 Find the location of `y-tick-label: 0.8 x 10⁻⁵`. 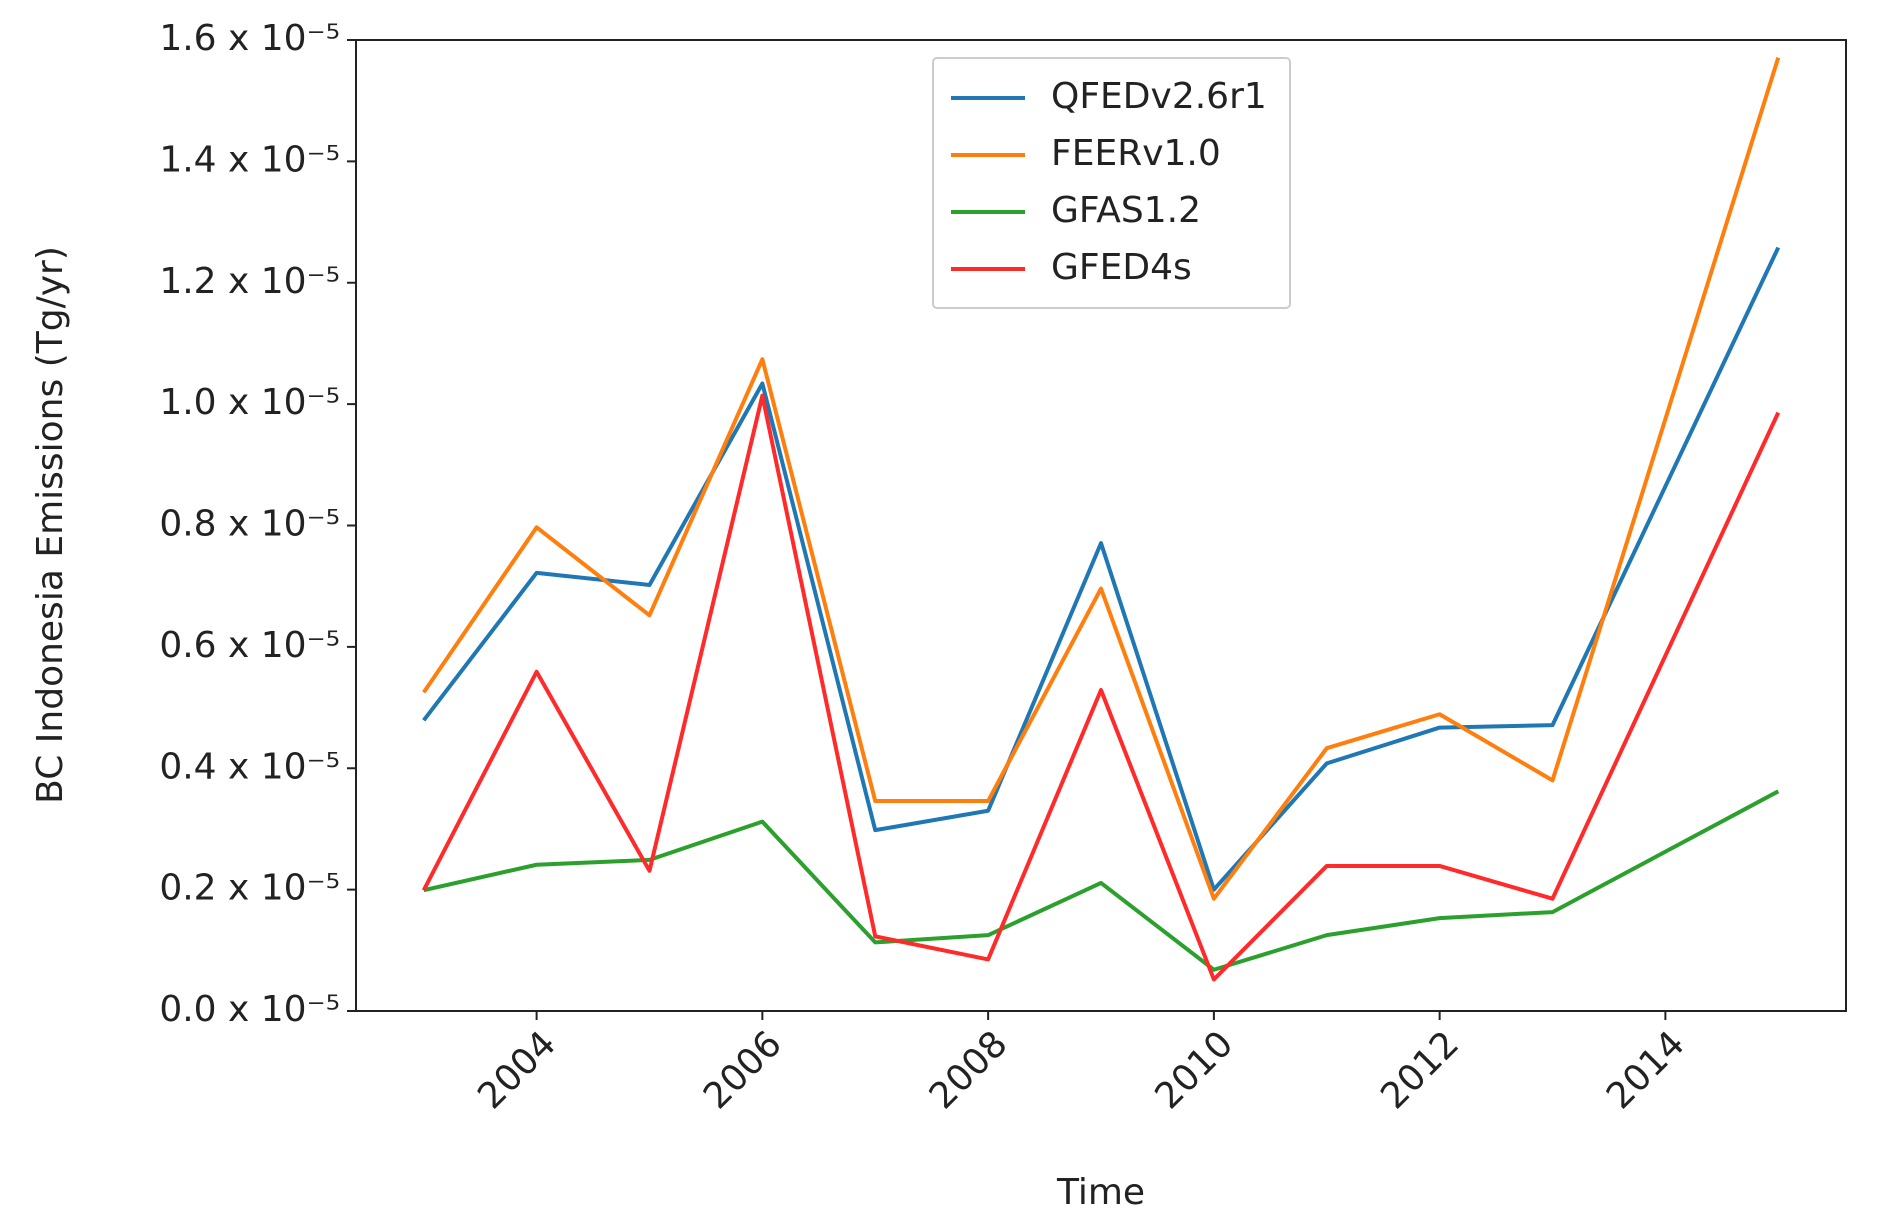

y-tick-label: 0.8 x 10⁻⁵ is located at coordinates (249, 524).